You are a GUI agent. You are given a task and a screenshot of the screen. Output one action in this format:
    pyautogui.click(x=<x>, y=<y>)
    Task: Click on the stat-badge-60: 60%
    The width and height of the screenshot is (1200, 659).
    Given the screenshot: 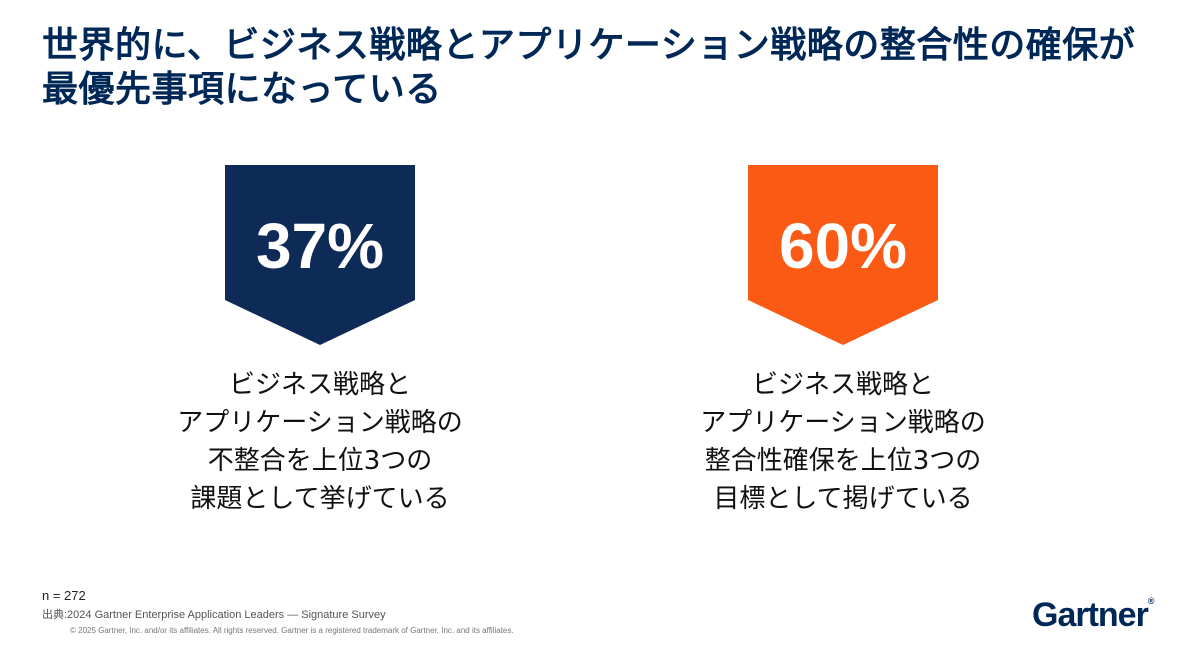 What is the action you would take?
    pyautogui.click(x=843, y=255)
    